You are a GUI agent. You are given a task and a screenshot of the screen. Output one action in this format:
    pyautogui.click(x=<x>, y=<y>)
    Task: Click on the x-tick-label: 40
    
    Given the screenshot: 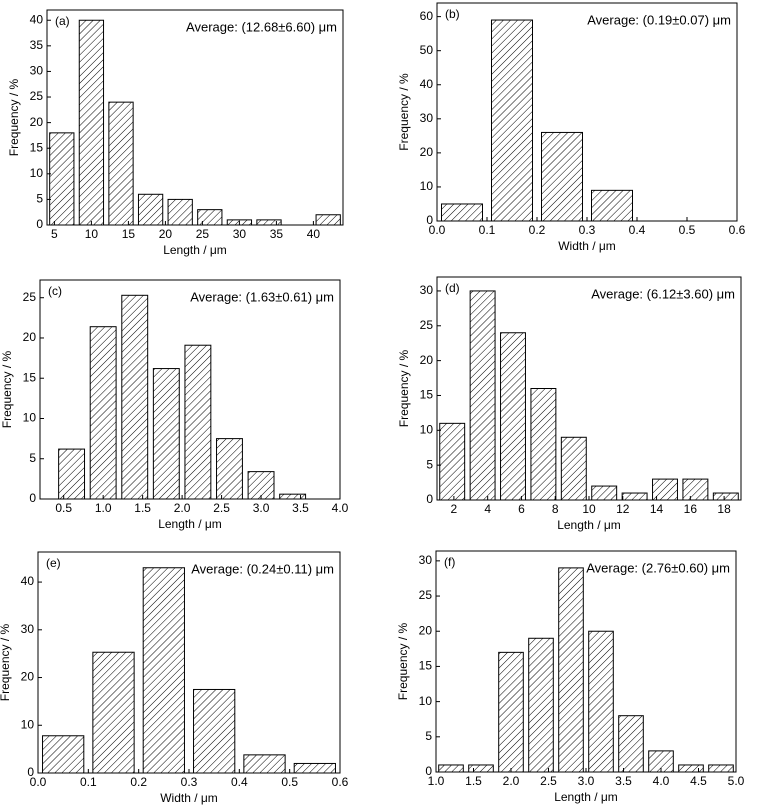 What is the action you would take?
    pyautogui.click(x=314, y=234)
    